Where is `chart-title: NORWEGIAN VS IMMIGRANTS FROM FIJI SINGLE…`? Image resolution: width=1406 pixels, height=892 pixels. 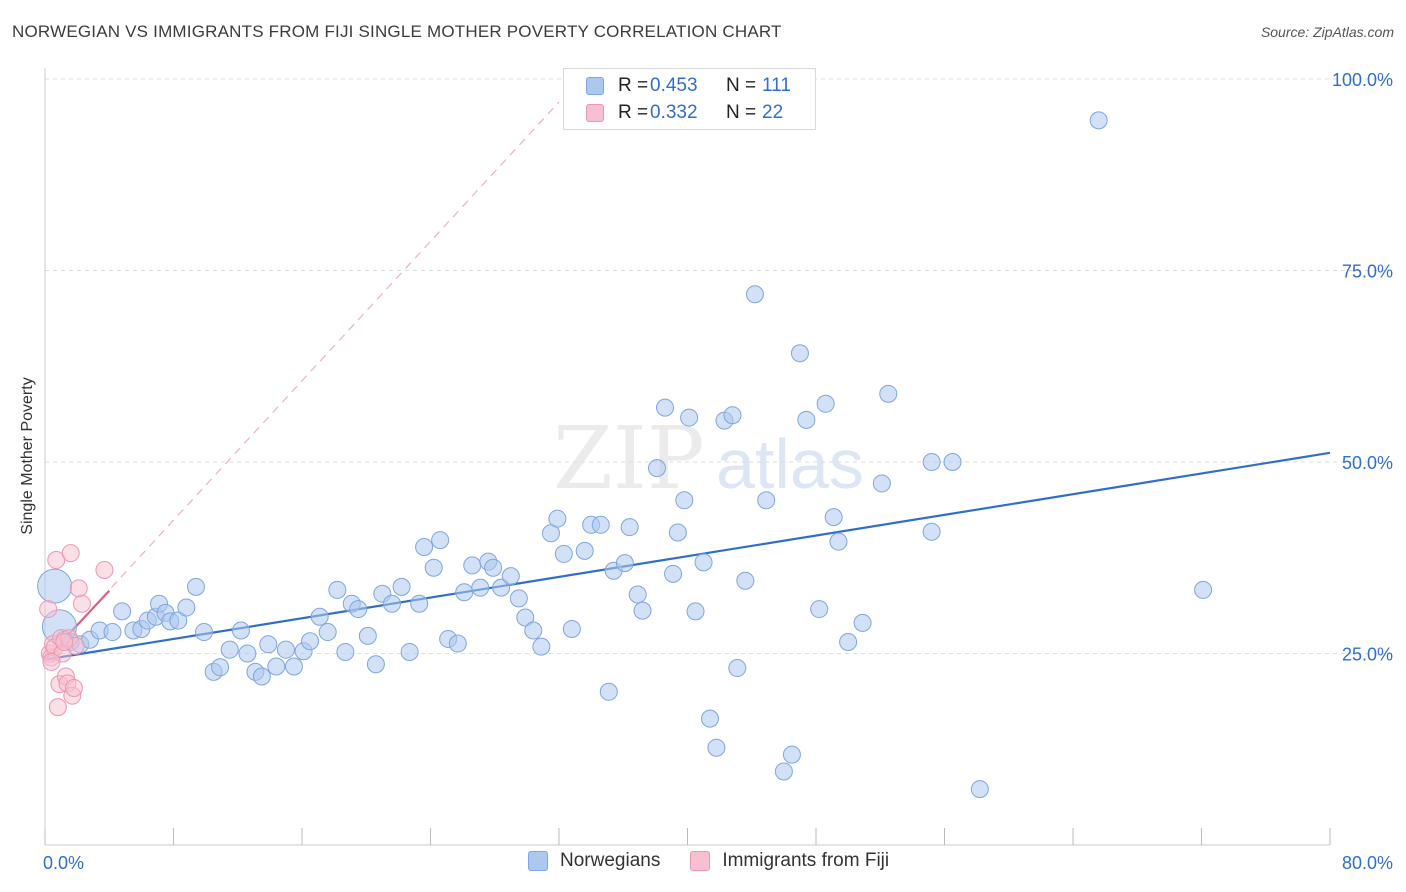 chart-title: NORWEGIAN VS IMMIGRANTS FROM FIJI SINGLE… is located at coordinates (397, 31).